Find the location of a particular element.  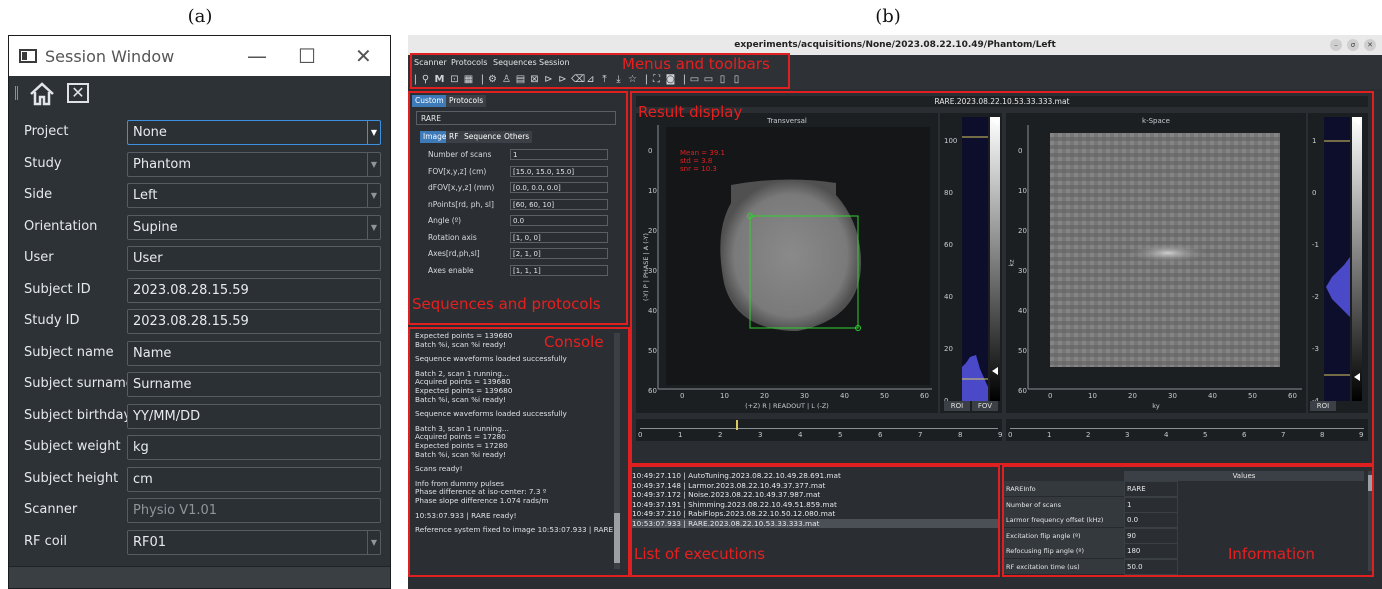

field-input: Surname is located at coordinates (254, 384).